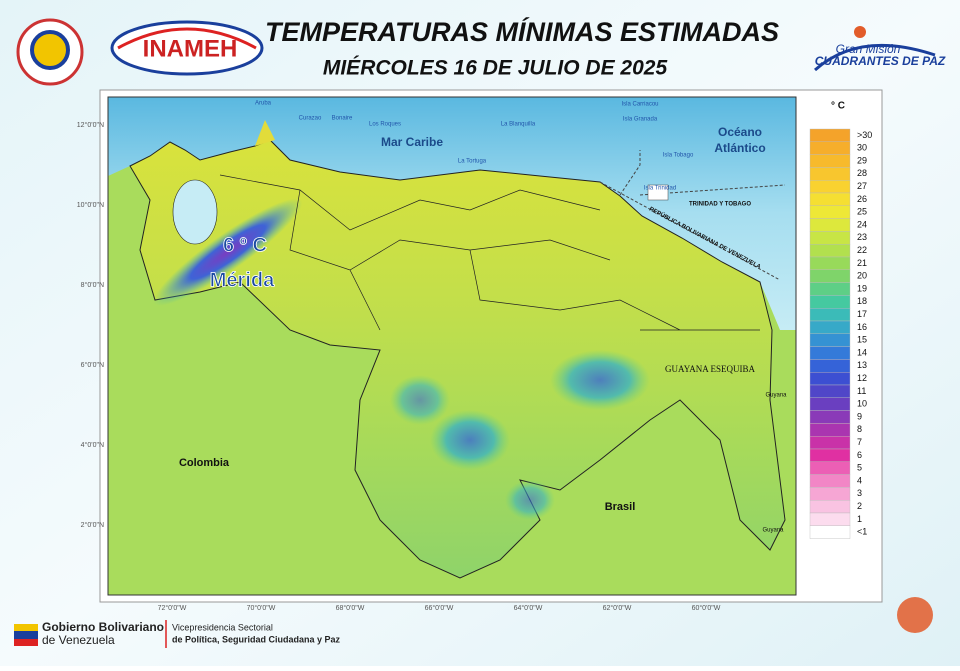 This screenshot has height=671, width=960. I want to click on legend-label: 18, so click(862, 301).